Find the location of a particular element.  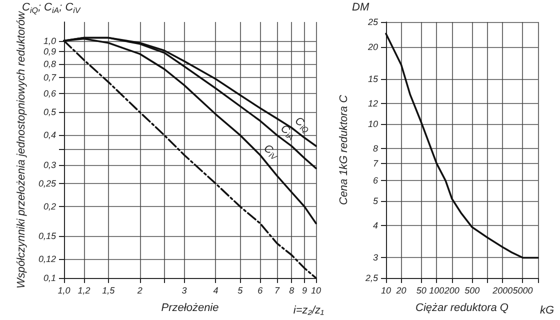

x-axis-title: Przełożenie is located at coordinates (190, 308).